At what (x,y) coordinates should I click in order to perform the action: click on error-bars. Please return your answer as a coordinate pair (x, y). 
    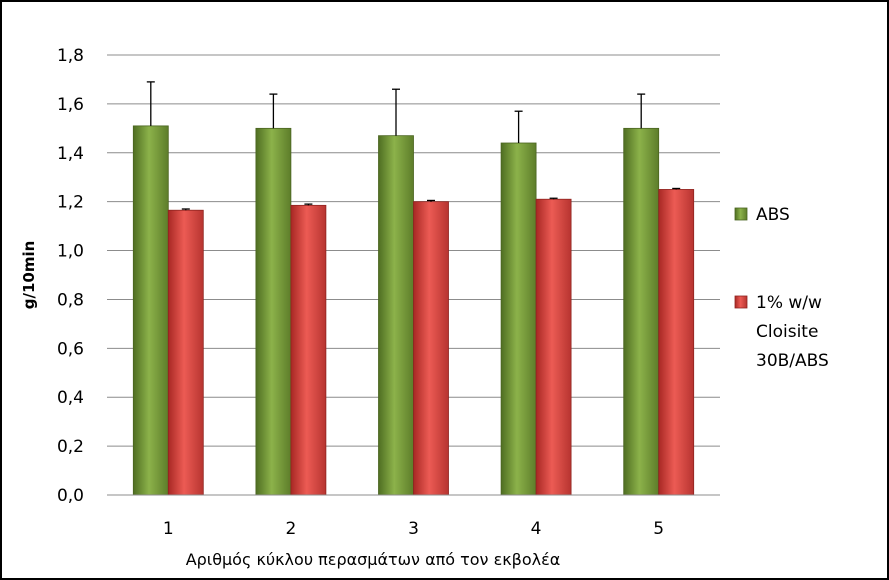
    Looking at the image, I should click on (413, 146).